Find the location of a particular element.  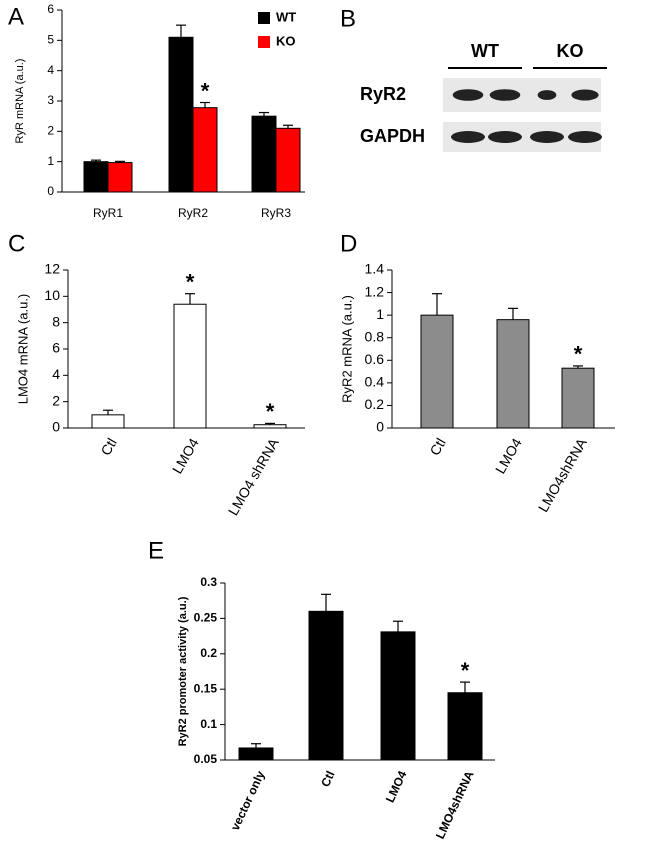

x-tick-label: RyR2 is located at coordinates (193, 213).